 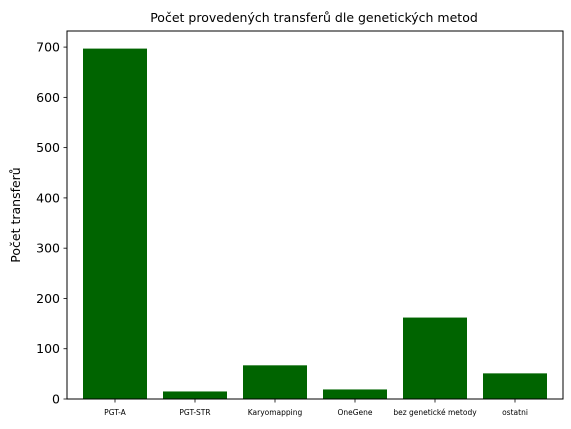 I want to click on bar-ostatni, so click(x=515, y=386).